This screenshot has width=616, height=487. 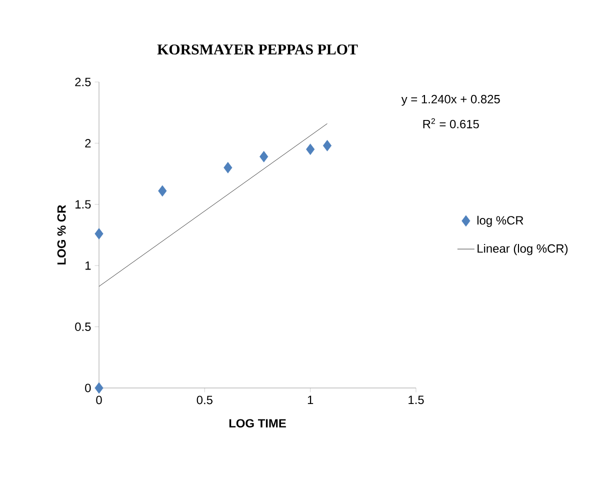 I want to click on x-tick-label: 1.5, so click(x=416, y=400).